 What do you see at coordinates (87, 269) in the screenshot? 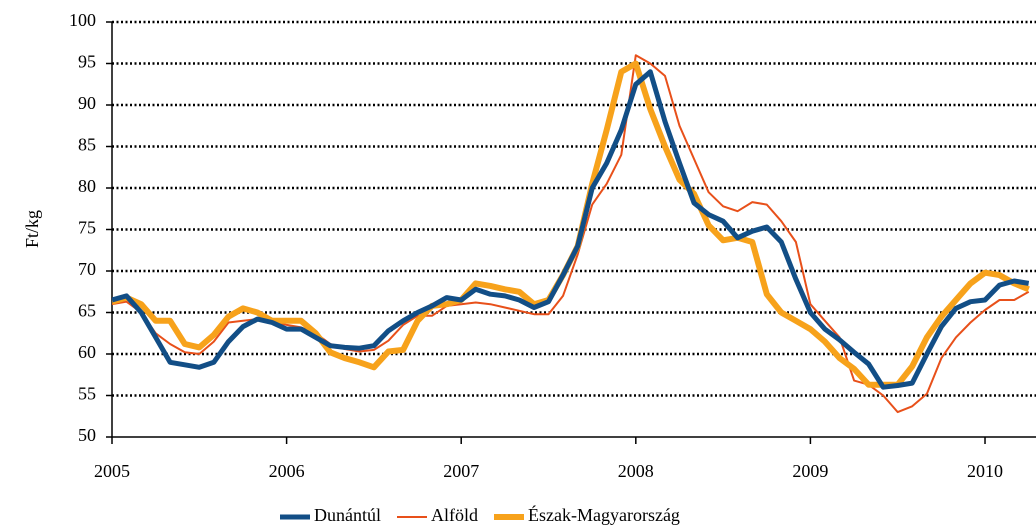
I see `y-tick-label: 70` at bounding box center [87, 269].